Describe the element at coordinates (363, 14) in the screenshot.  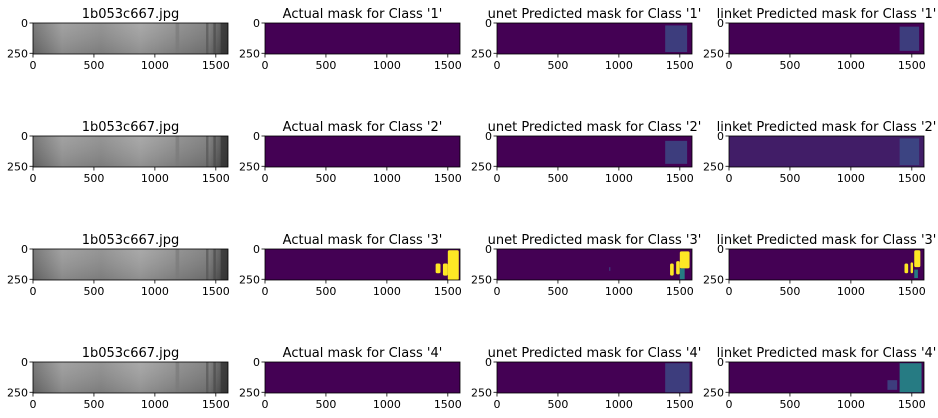
I see `subplot-title: Actual mask for Class '1'` at that location.